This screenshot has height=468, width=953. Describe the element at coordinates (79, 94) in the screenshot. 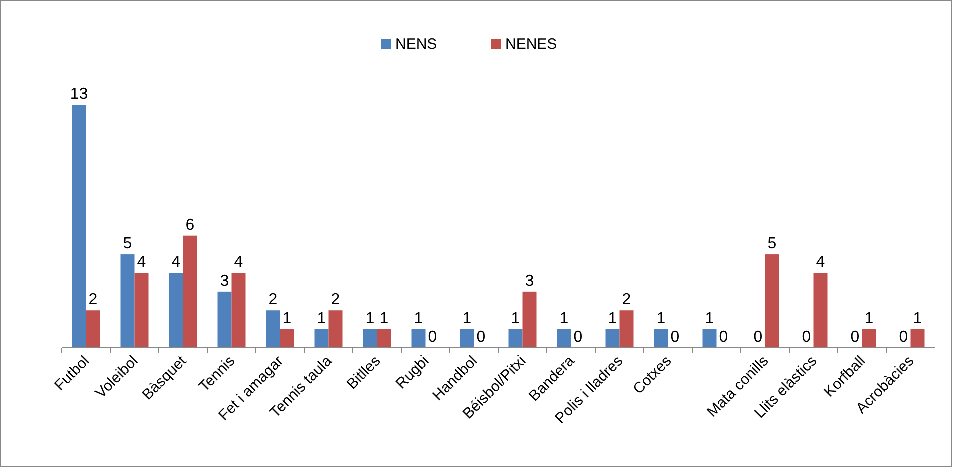

I see `data-label: 13` at that location.